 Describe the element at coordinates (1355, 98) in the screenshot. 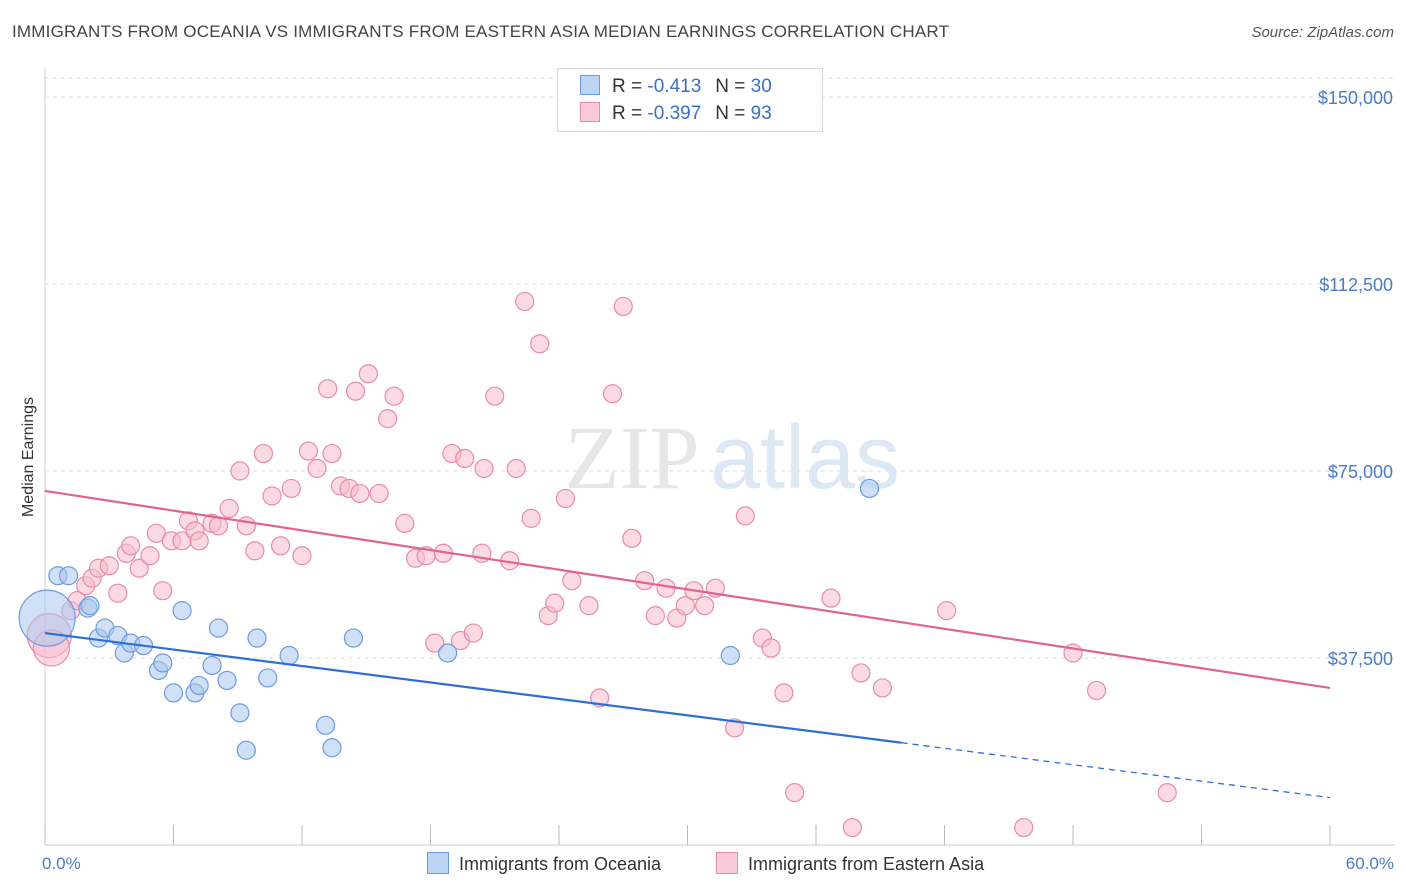

I see `y-tick-label: $150,000` at that location.